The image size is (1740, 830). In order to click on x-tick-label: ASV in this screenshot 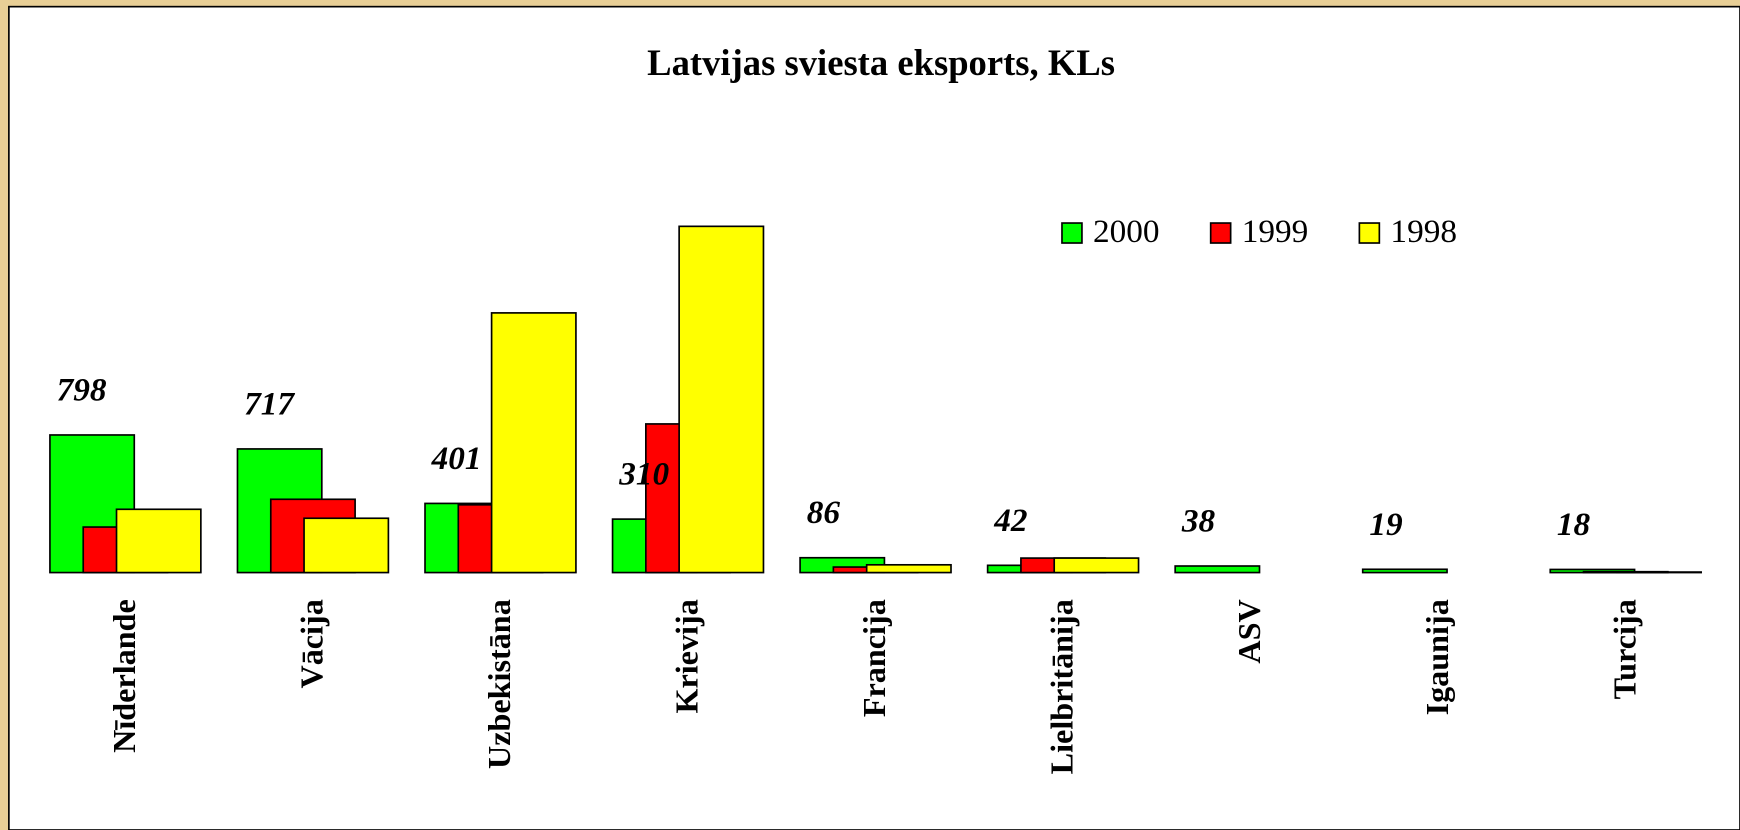, I will do `click(1249, 631)`.